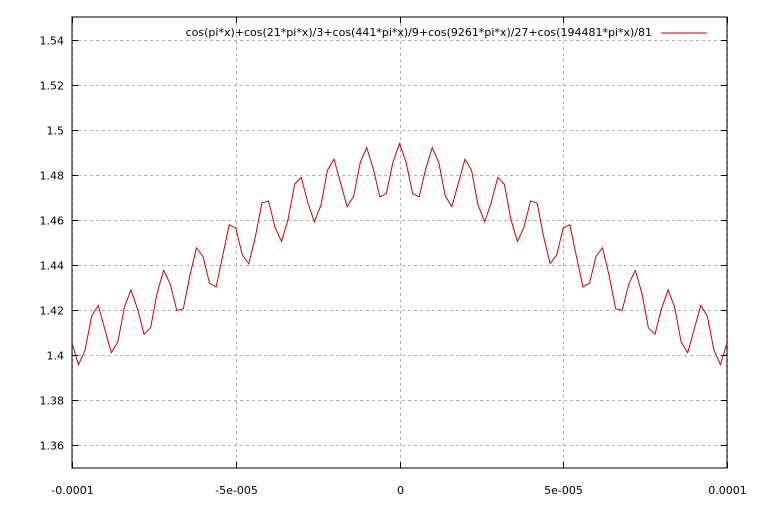 The width and height of the screenshot is (760, 510). I want to click on y-tick-label: 1.42, so click(52, 311).